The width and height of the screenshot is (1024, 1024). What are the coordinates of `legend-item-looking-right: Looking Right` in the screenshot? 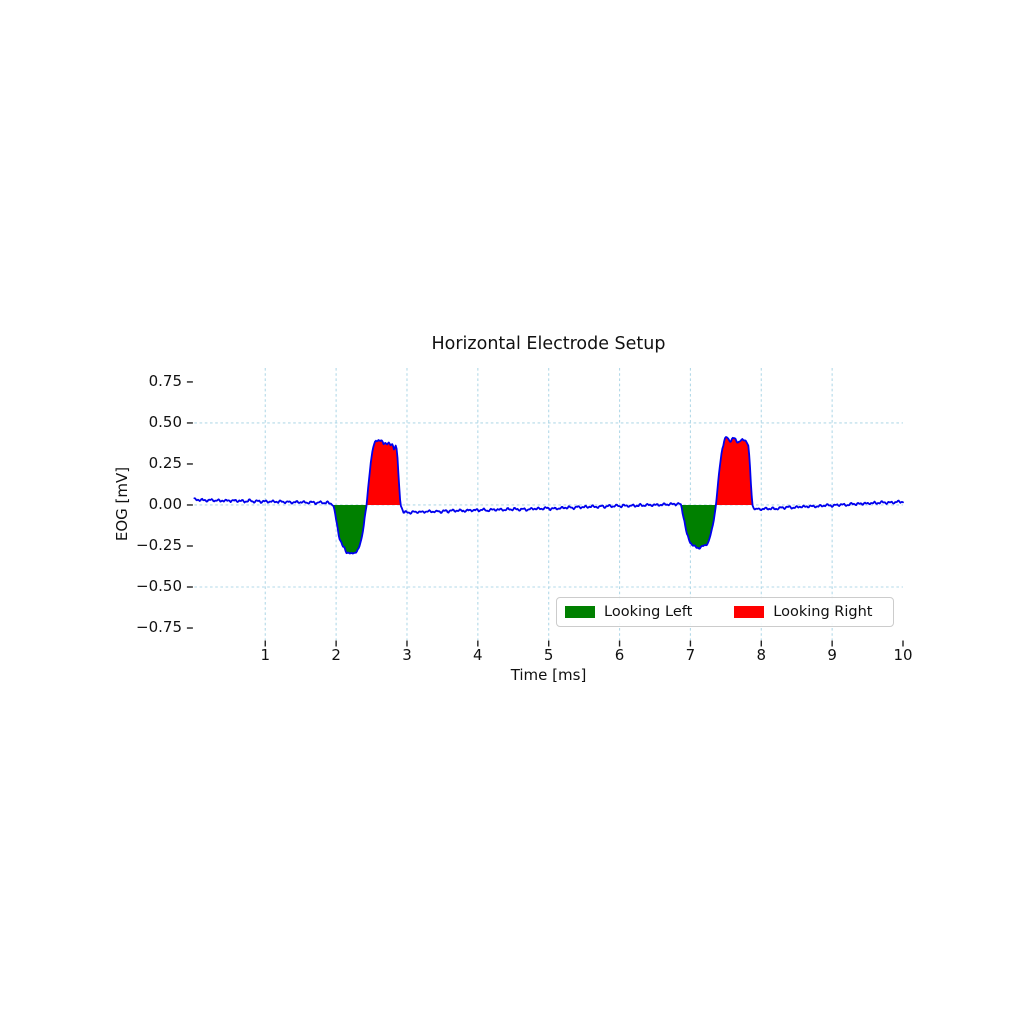 It's located at (803, 612).